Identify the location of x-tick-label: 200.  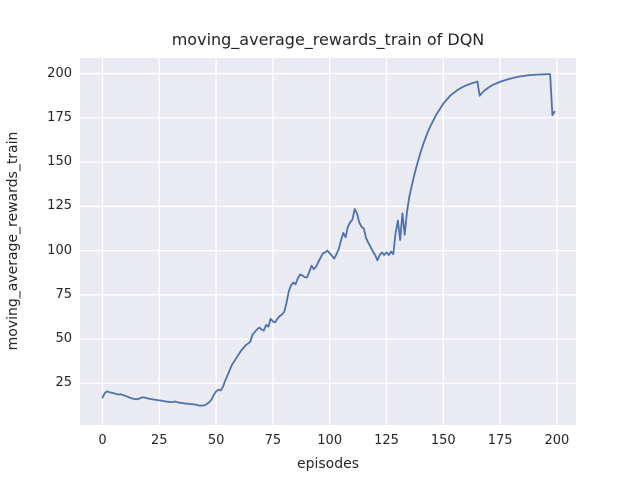
(557, 440).